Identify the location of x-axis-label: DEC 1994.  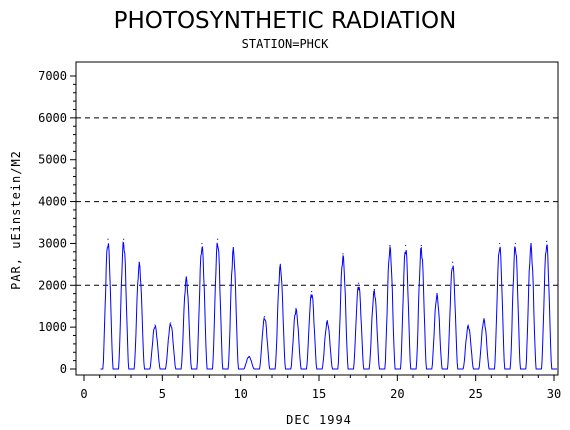
(319, 420).